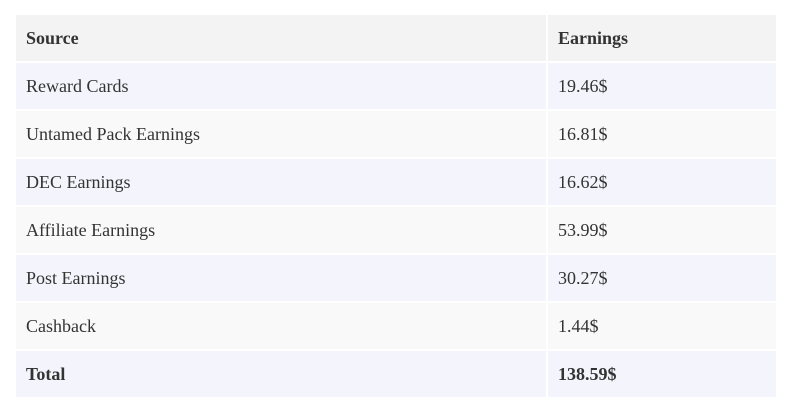  I want to click on header-cell: Earnings, so click(662, 38).